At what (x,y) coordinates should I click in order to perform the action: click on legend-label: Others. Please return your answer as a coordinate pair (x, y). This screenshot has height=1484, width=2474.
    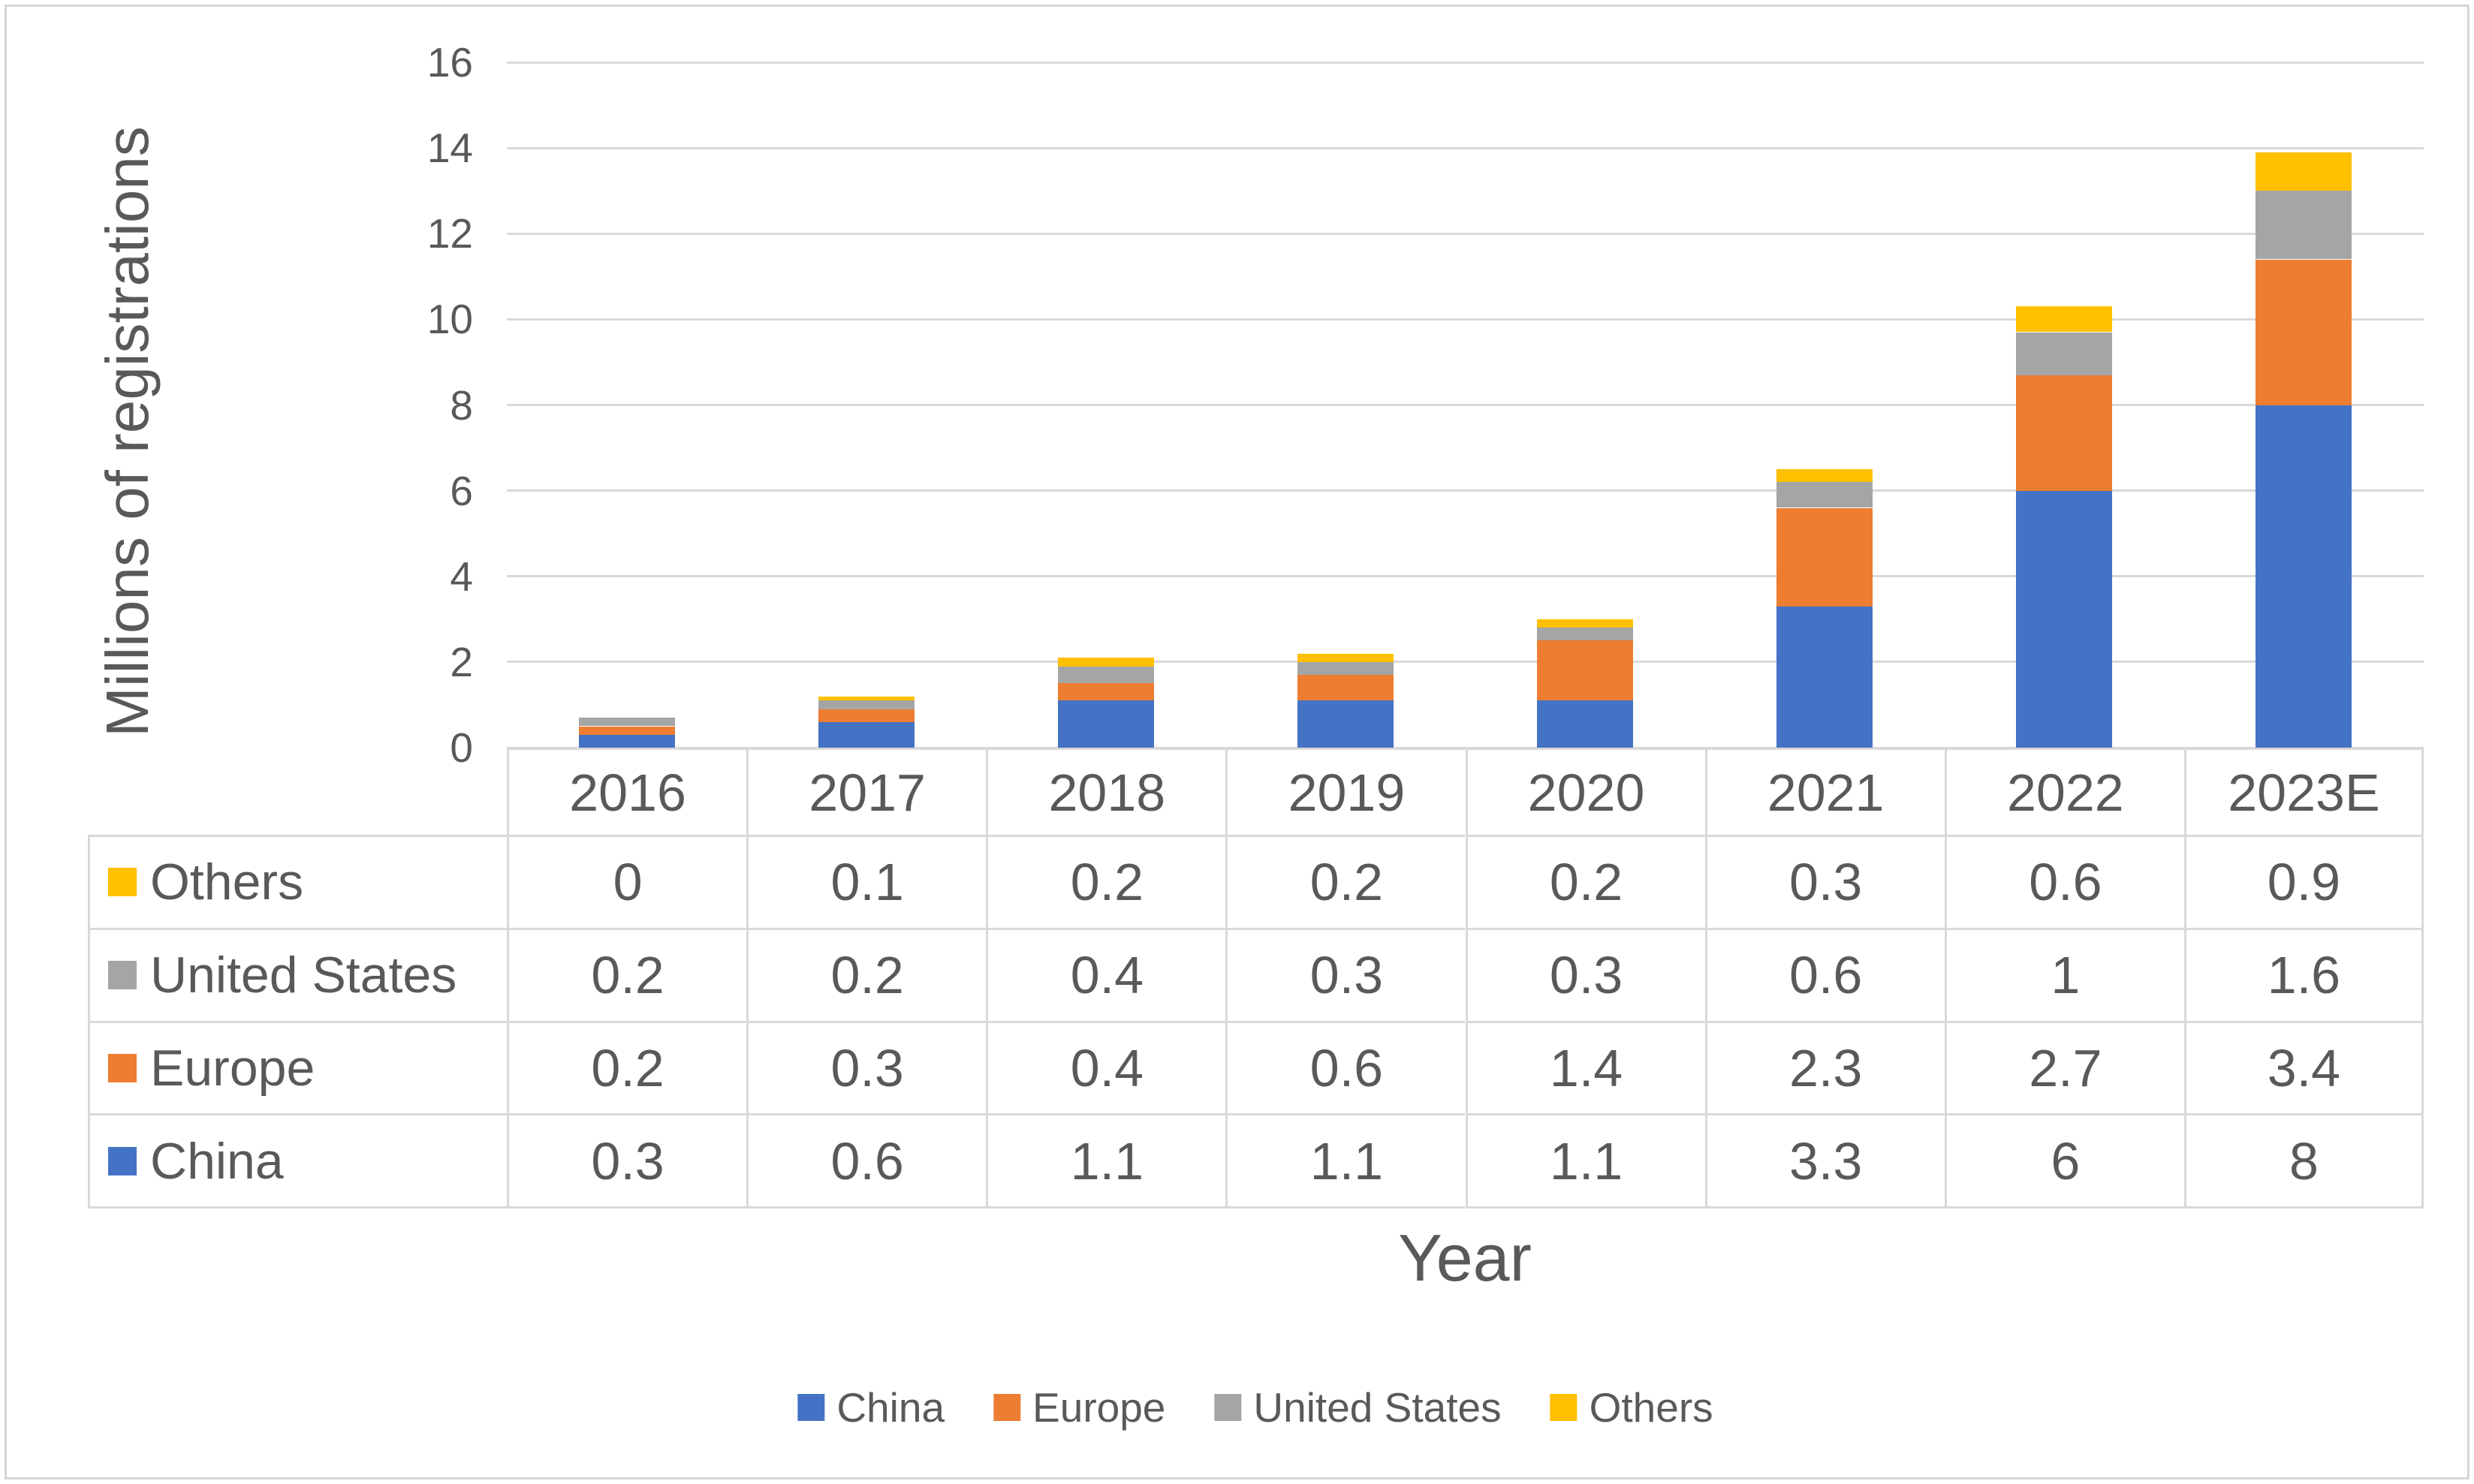
    Looking at the image, I should click on (1651, 1407).